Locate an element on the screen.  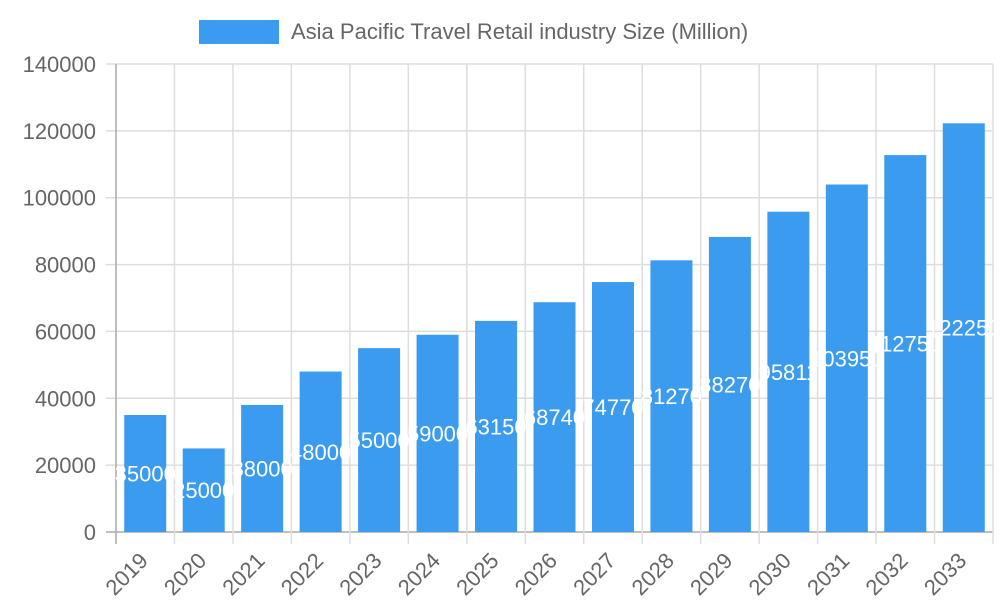
x-tick-label: 2019 is located at coordinates (126, 574).